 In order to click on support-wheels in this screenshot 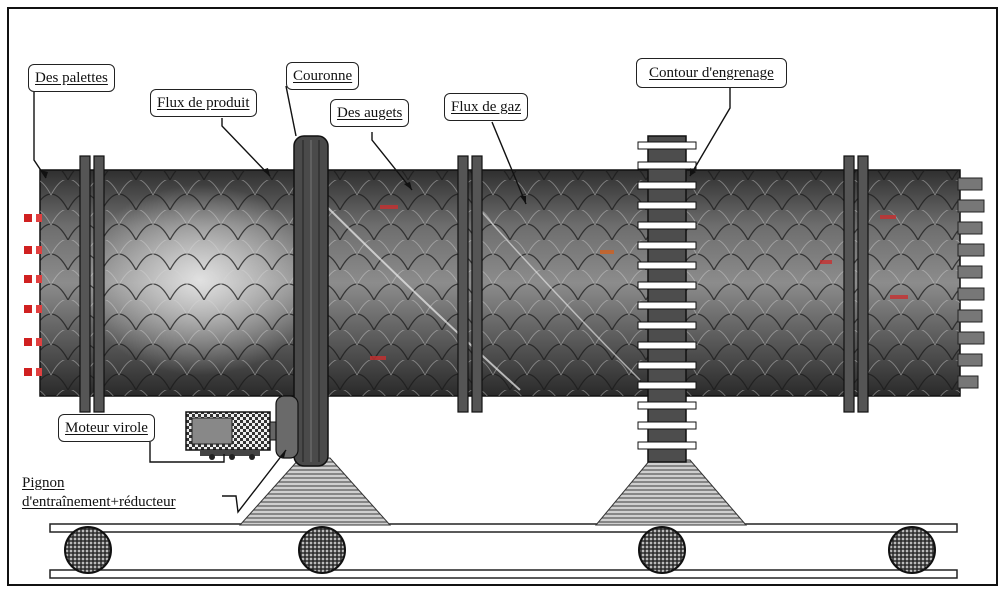, I will do `click(500, 550)`.